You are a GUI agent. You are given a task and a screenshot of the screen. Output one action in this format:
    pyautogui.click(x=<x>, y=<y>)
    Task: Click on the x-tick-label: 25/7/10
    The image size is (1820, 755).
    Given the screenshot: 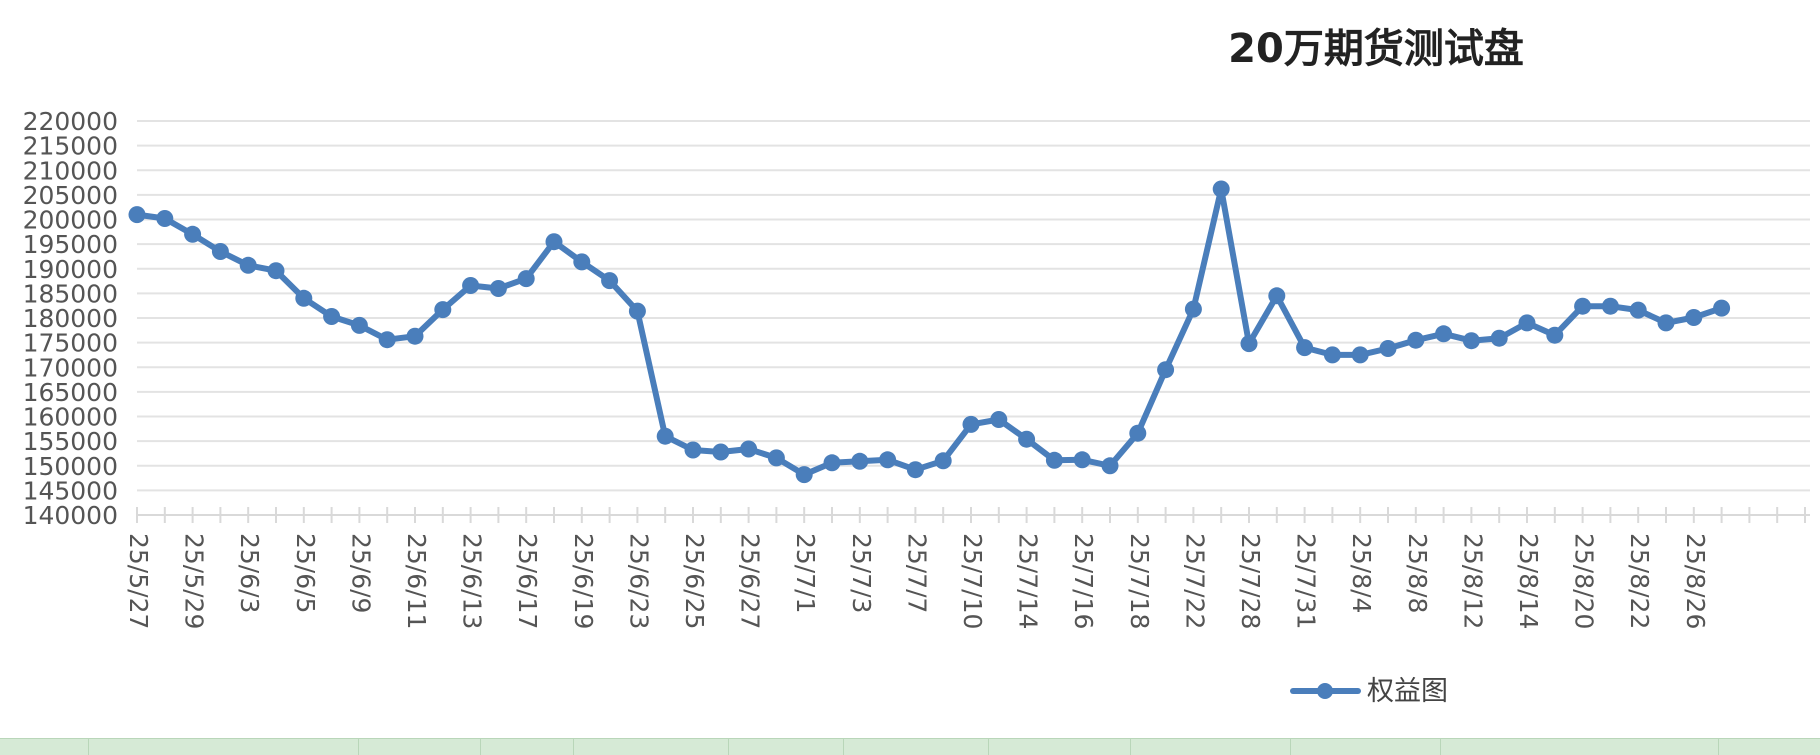 What is the action you would take?
    pyautogui.click(x=972, y=581)
    